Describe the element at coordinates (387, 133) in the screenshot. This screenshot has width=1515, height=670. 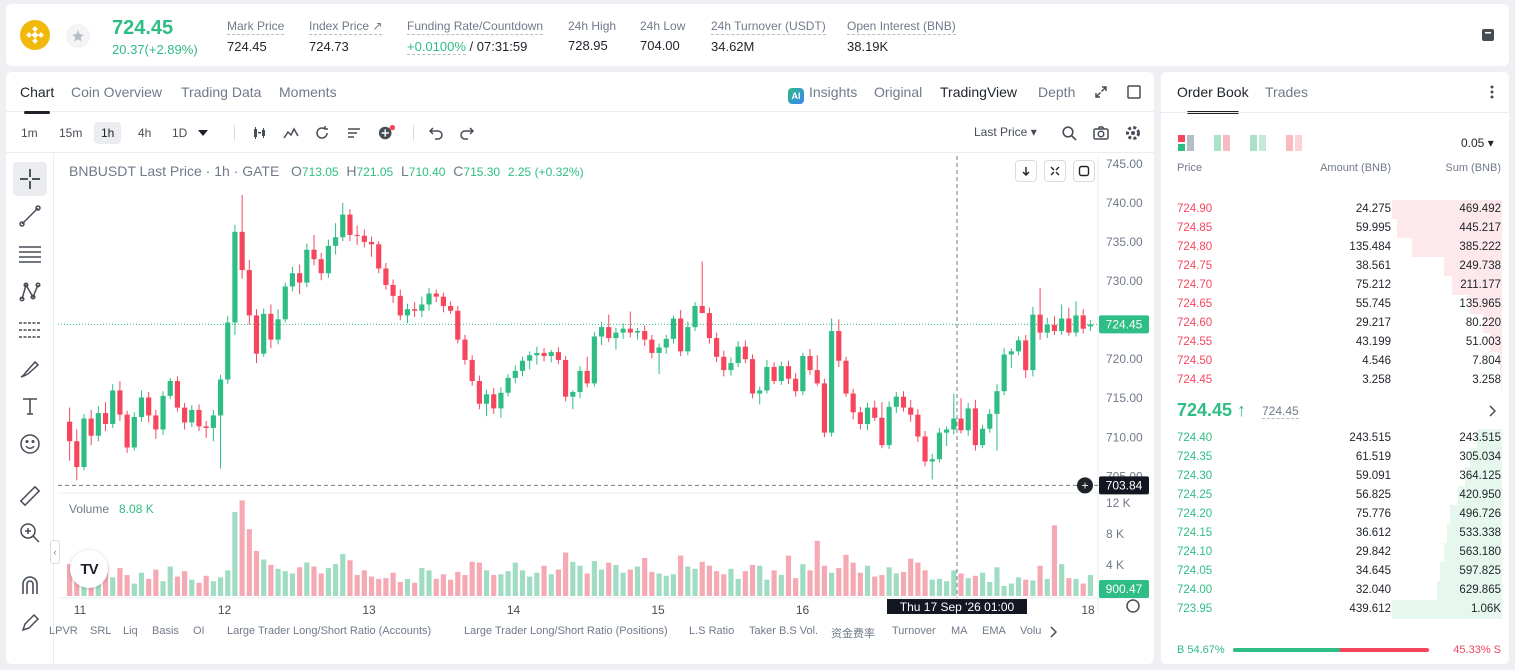
I see `add-alert-icon` at that location.